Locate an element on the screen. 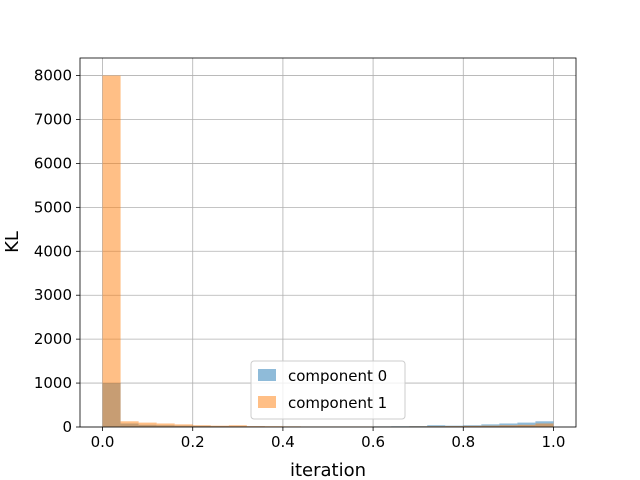  y-tick-label: 1000 is located at coordinates (53, 383).